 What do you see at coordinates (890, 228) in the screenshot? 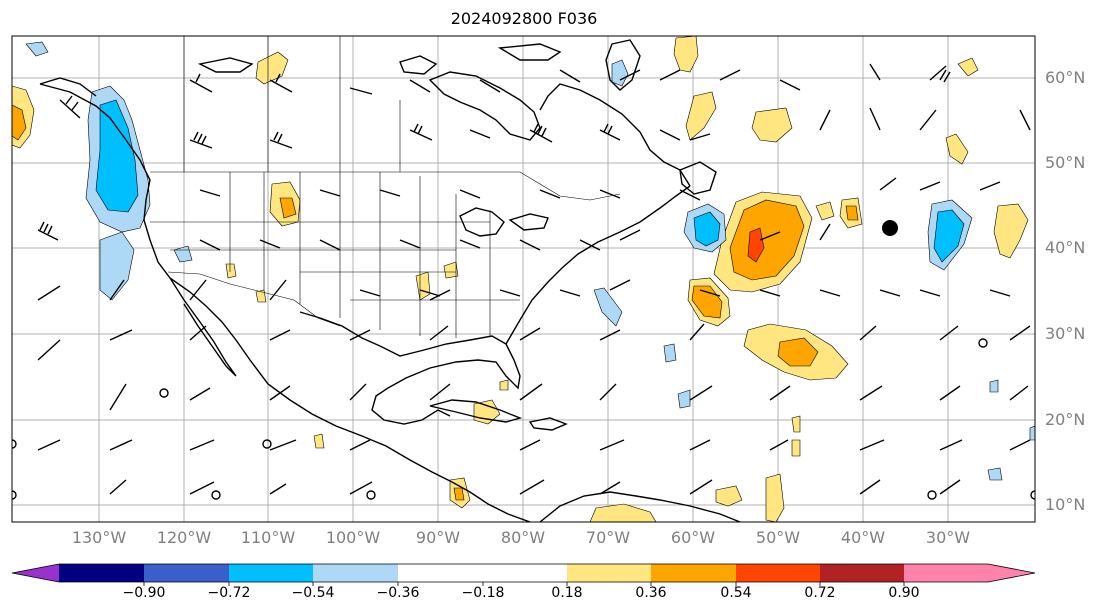
I see `storm-marker` at bounding box center [890, 228].